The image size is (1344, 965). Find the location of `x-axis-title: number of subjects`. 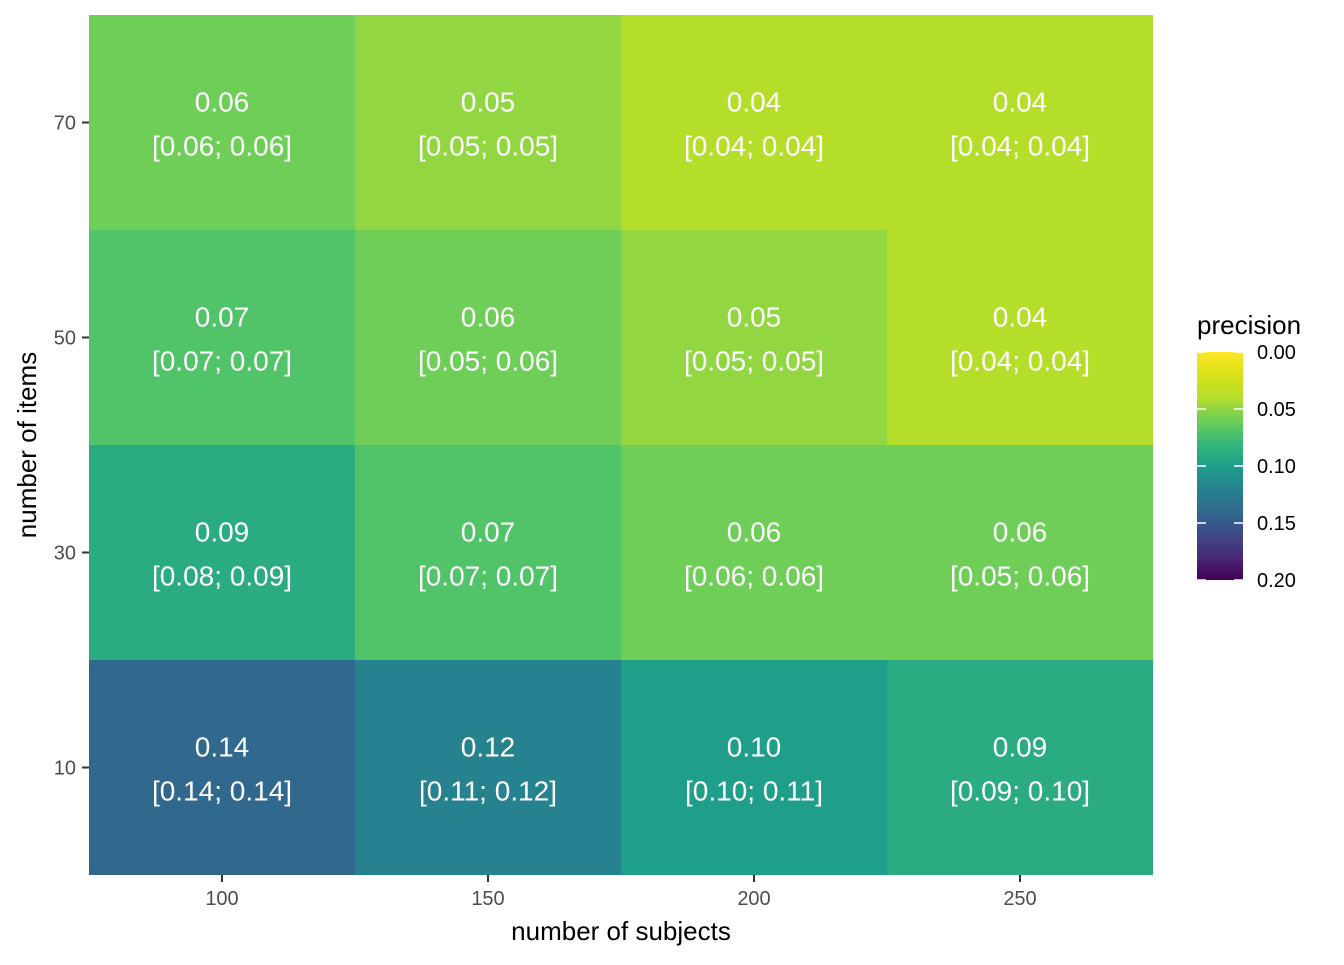

x-axis-title: number of subjects is located at coordinates (621, 931).